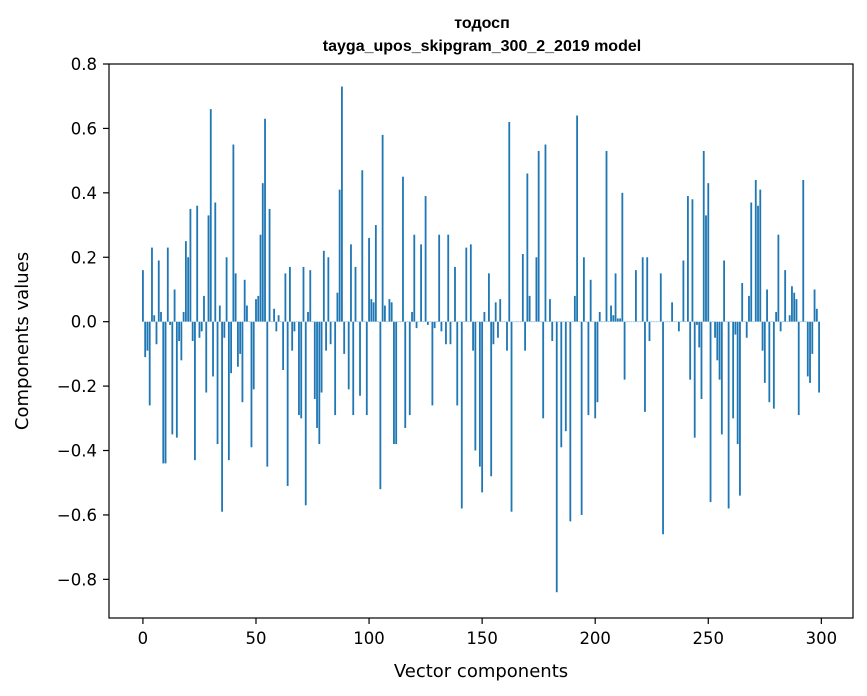 The height and width of the screenshot is (696, 867). Describe the element at coordinates (482, 46) in the screenshot. I see `chart-subtitle: tayga_upos_skipgram_300_2_2019 model` at that location.